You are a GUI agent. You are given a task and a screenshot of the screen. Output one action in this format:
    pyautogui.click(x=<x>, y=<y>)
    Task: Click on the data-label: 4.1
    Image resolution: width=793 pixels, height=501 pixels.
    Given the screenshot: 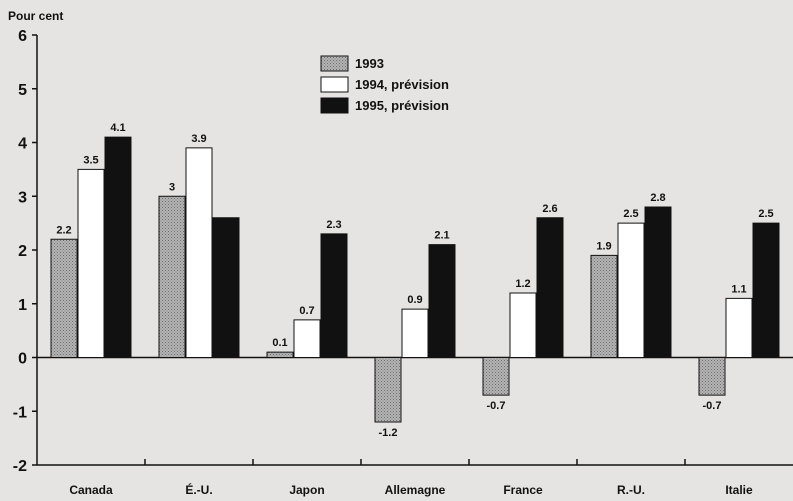 What is the action you would take?
    pyautogui.click(x=117, y=128)
    